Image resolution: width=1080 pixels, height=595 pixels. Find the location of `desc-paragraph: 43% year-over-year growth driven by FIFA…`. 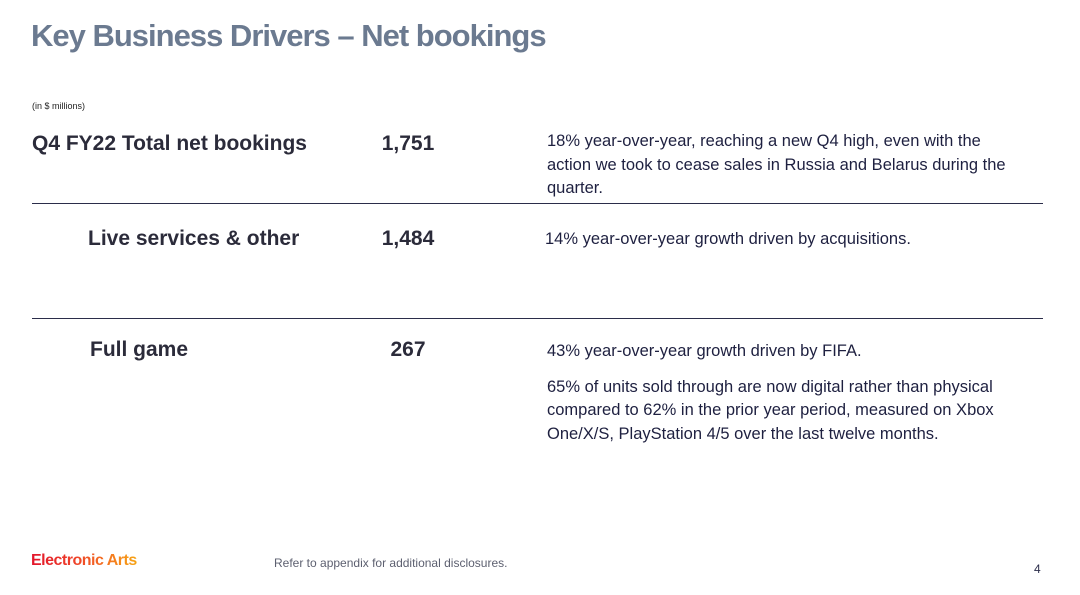

desc-paragraph: 43% year-over-year growth driven by FIFA… is located at coordinates (704, 351).